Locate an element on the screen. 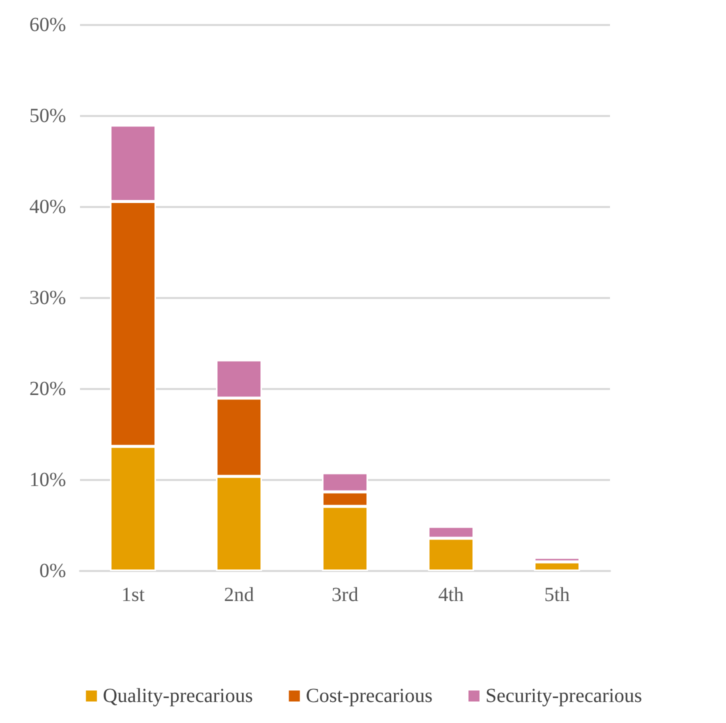 The width and height of the screenshot is (726, 723). x-tick-label: 1st is located at coordinates (133, 595).